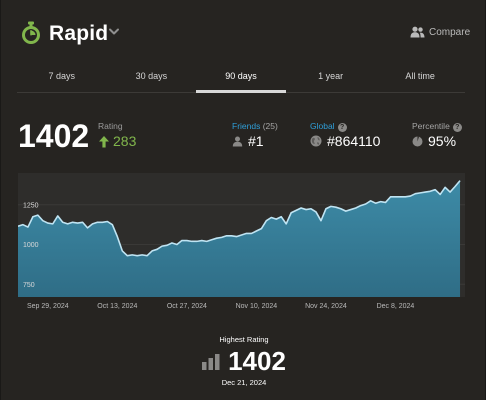 The width and height of the screenshot is (486, 400). What do you see at coordinates (237, 141) in the screenshot?
I see `person-icon` at bounding box center [237, 141].